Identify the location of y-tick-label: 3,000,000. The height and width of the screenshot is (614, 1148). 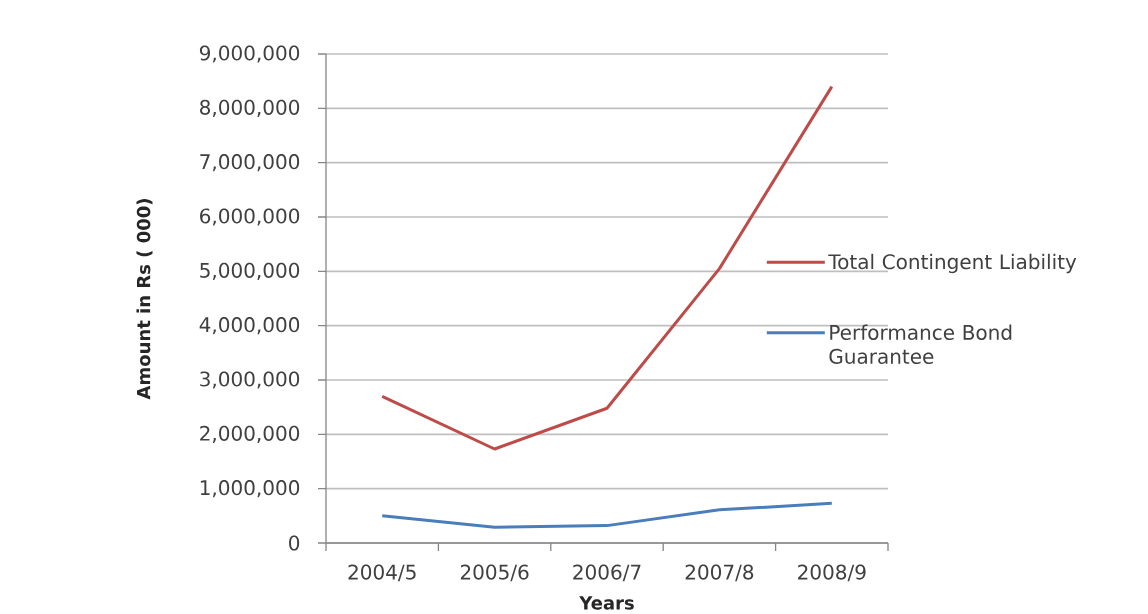
(250, 380).